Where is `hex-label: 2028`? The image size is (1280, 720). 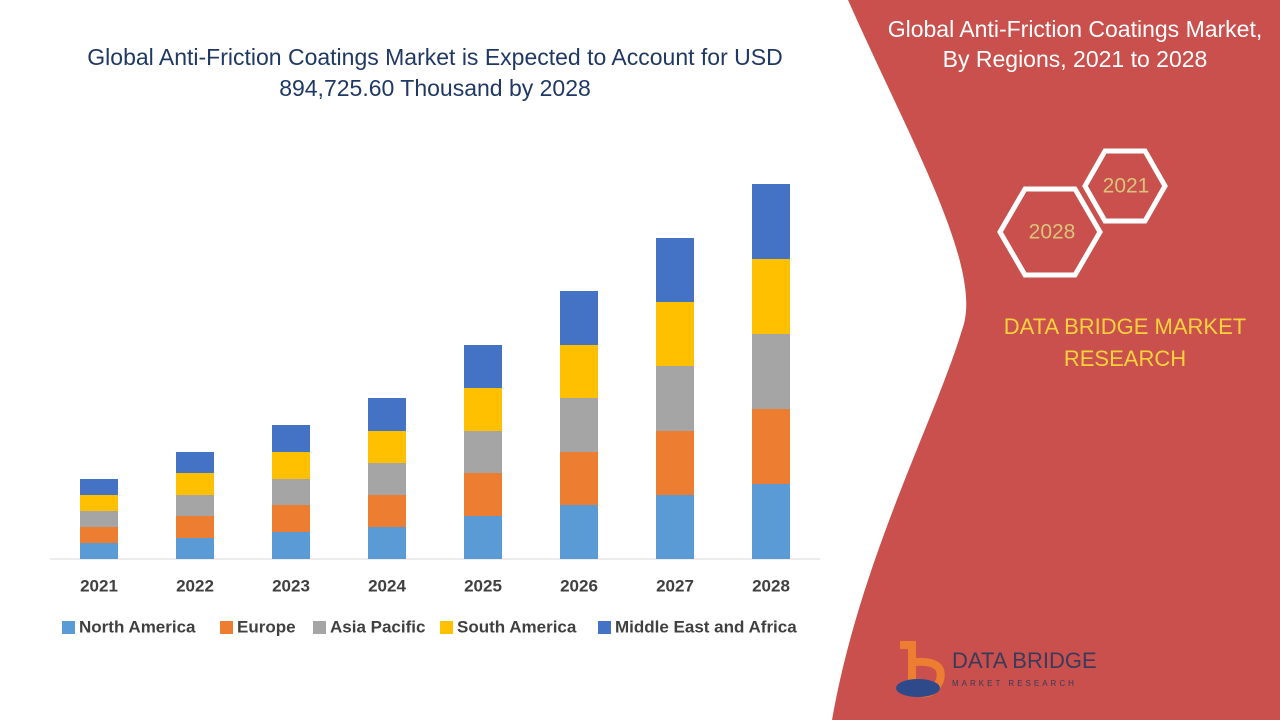
hex-label: 2028 is located at coordinates (1052, 232).